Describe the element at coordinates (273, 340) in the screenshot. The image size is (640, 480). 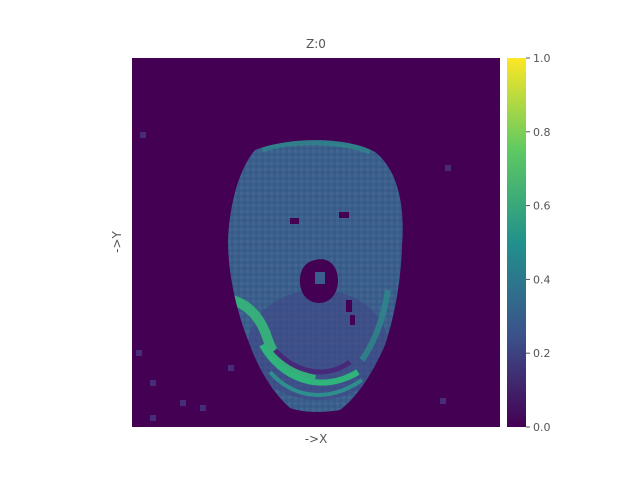
I see `jaw-bright-band` at that location.